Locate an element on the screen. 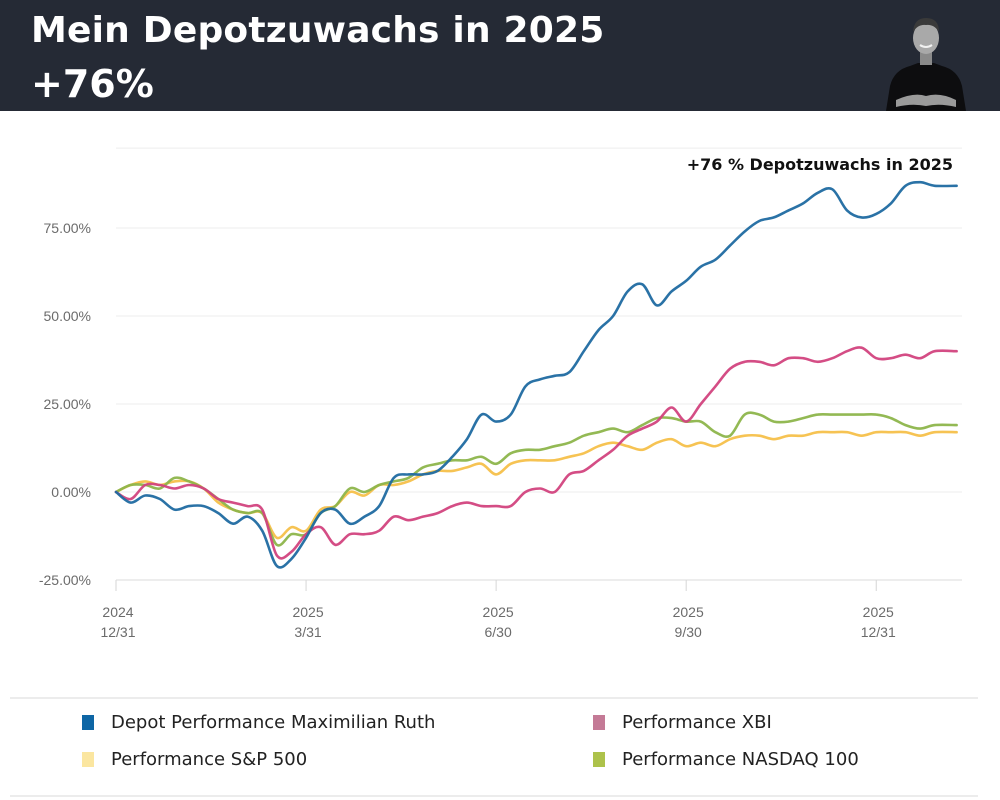 The height and width of the screenshot is (800, 1000). x-tick-date: 3/31 is located at coordinates (307, 632).